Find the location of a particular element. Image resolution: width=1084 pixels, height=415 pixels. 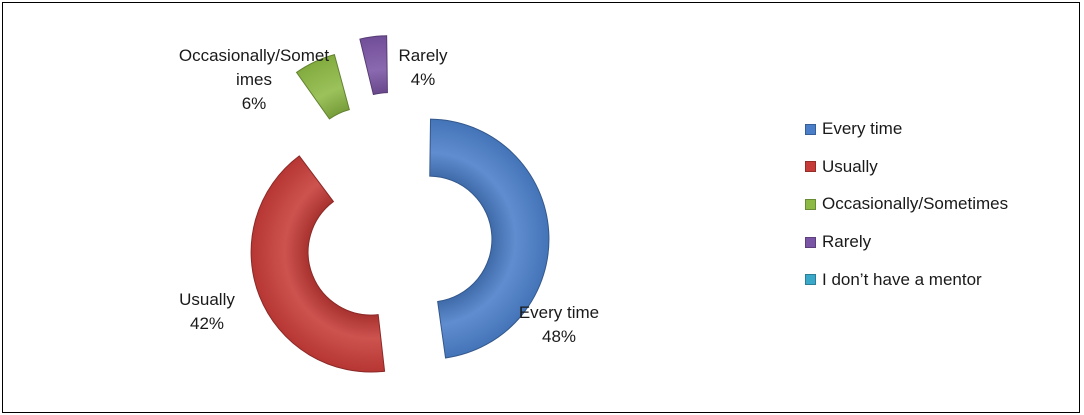

legend-label-usually: Usually is located at coordinates (850, 166).